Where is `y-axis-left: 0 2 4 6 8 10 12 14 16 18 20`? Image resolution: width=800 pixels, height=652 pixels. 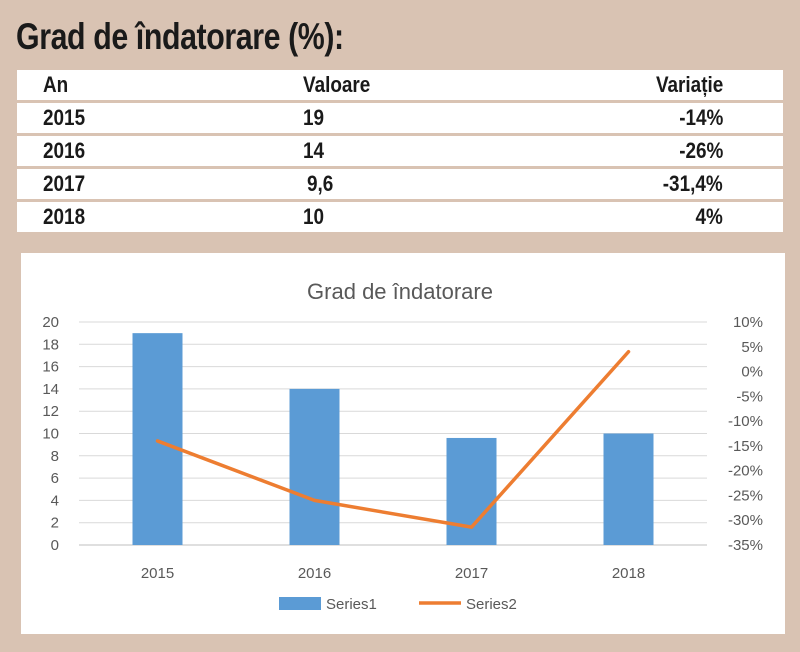
y-axis-left: 0 2 4 6 8 10 12 14 16 18 20 is located at coordinates (50, 434).